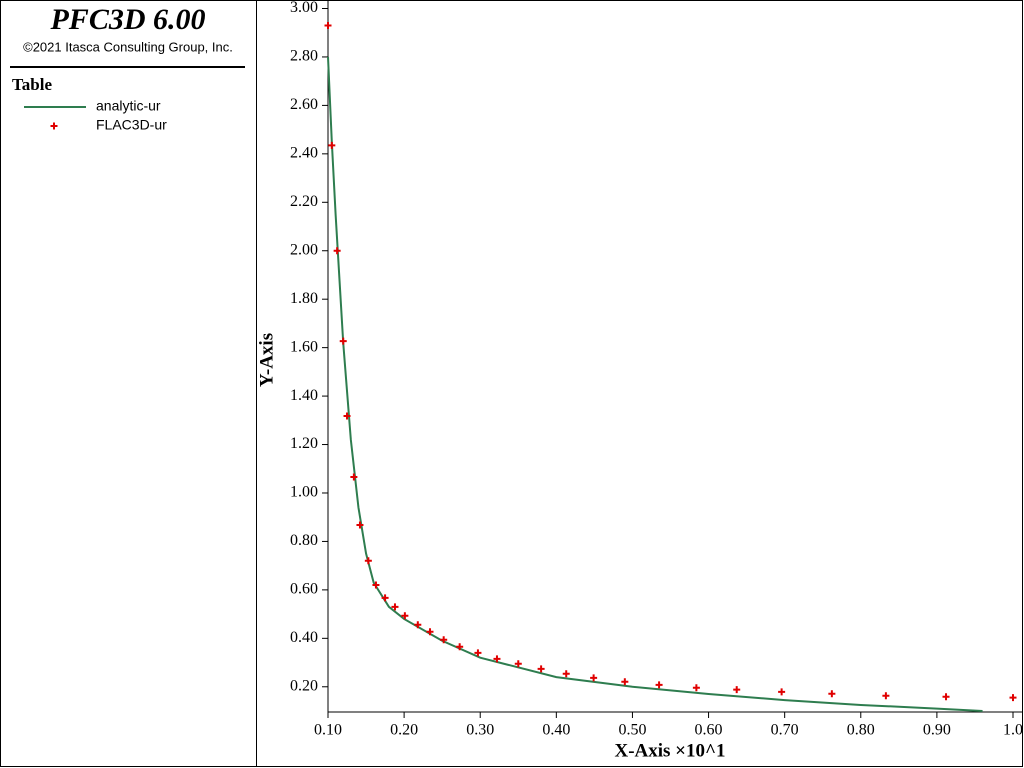 Image resolution: width=1024 pixels, height=768 pixels. What do you see at coordinates (304, 249) in the screenshot?
I see `y-tick-label: 2.00` at bounding box center [304, 249].